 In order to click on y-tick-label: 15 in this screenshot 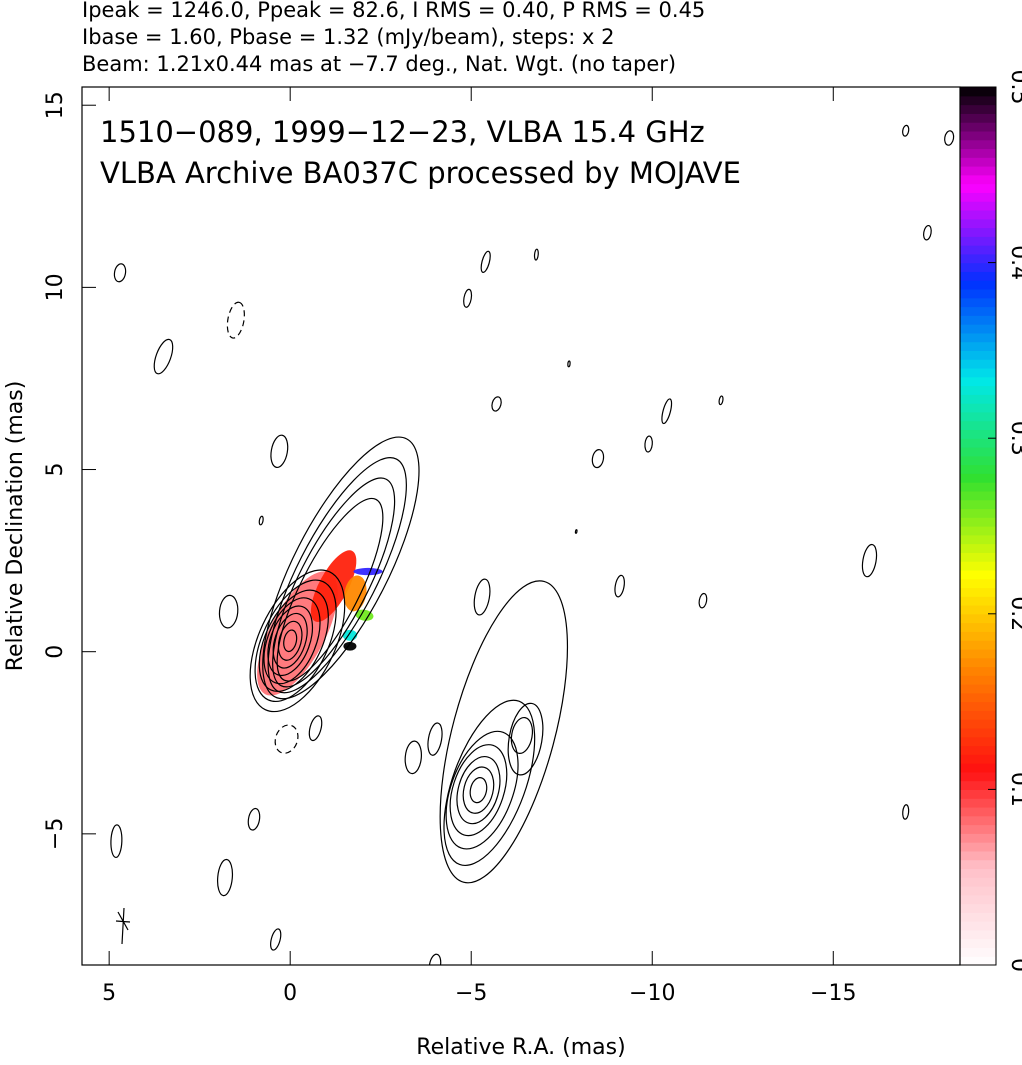, I will do `click(55, 105)`.